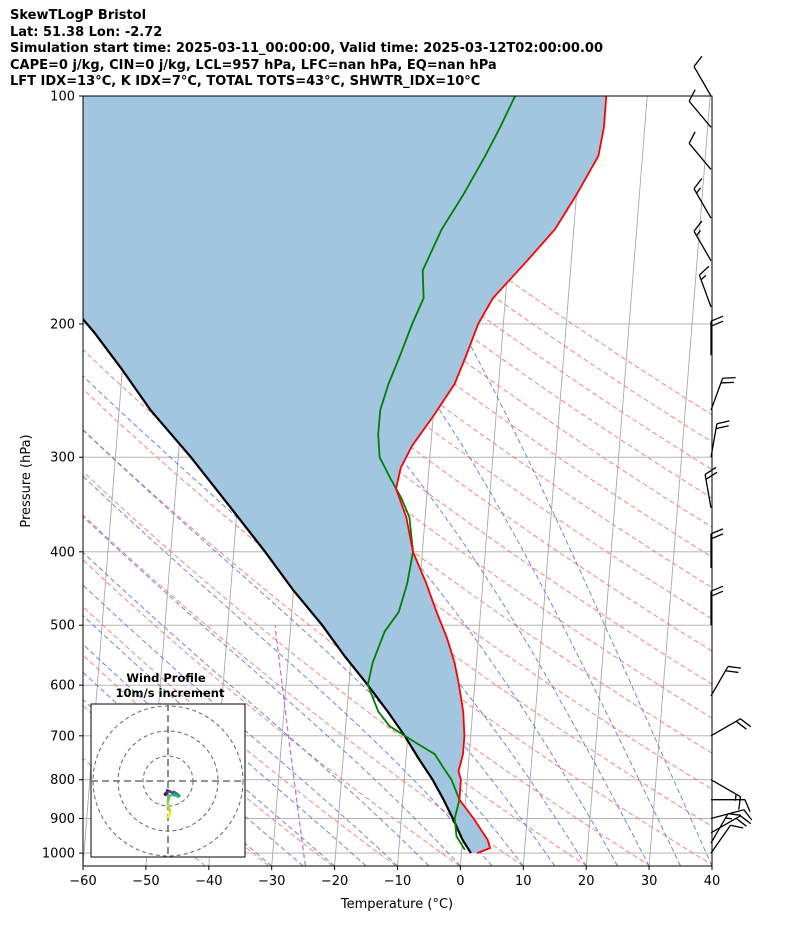  Describe the element at coordinates (62, 780) in the screenshot. I see `y-tick-label: 800` at that location.